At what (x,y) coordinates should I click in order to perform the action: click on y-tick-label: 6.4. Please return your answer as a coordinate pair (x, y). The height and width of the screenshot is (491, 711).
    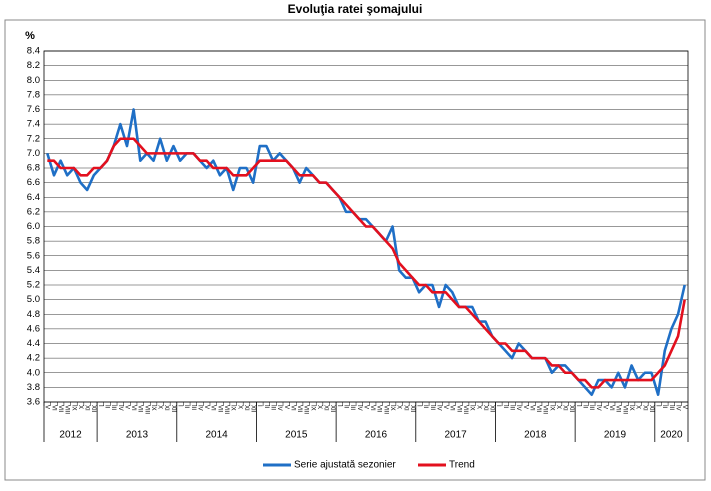
    Looking at the image, I should click on (33, 197).